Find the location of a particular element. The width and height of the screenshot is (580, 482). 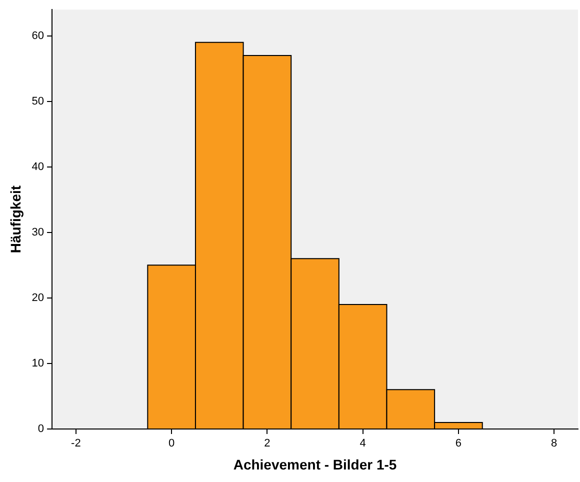

y-tick-label: 20 is located at coordinates (38, 298).